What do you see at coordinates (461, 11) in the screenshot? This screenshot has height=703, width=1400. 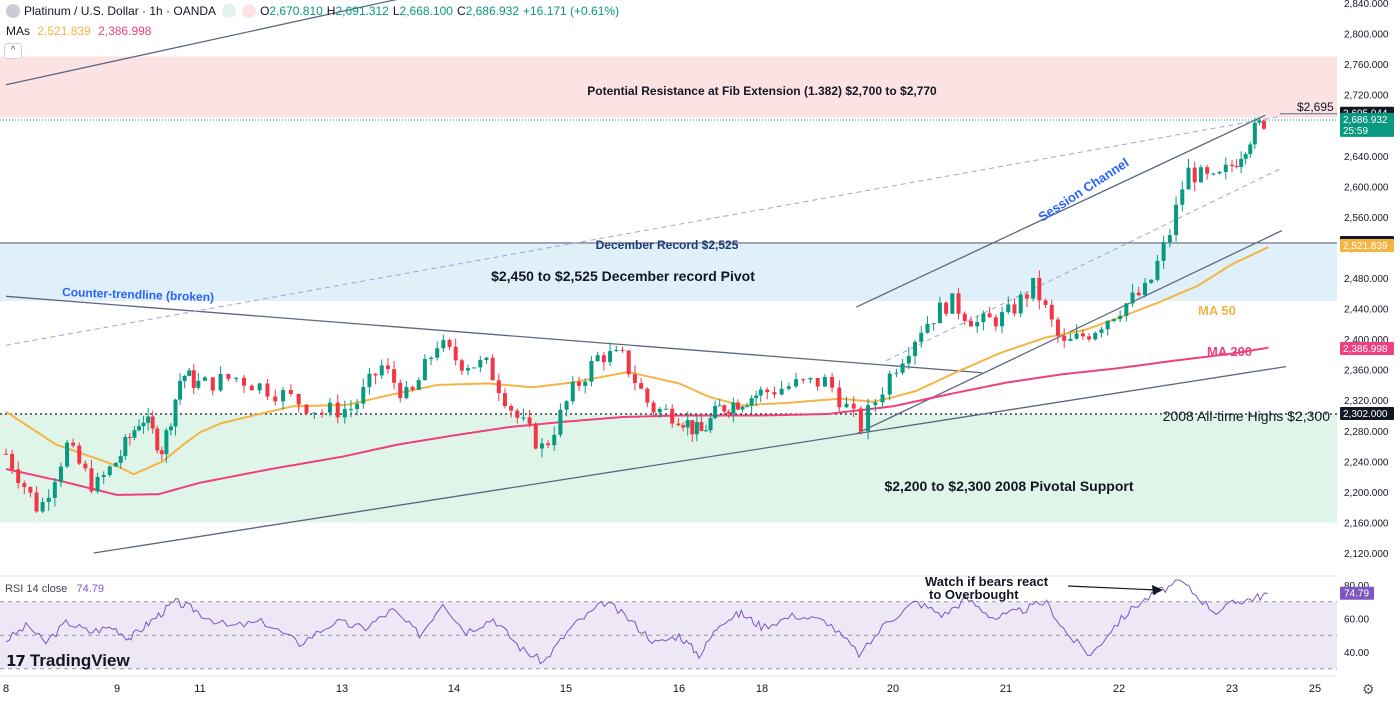 I see `close-label: C` at bounding box center [461, 11].